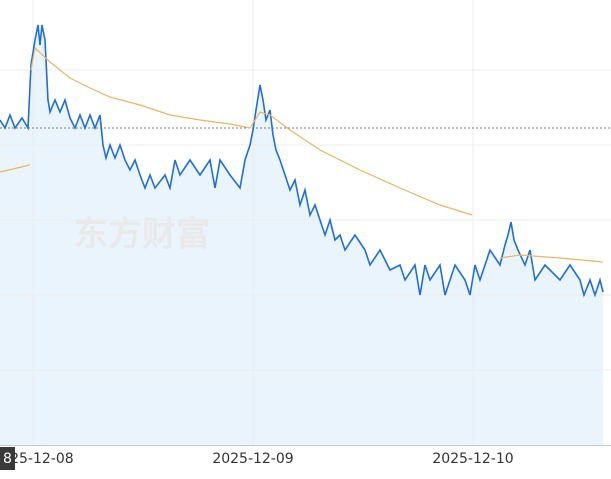 The height and width of the screenshot is (479, 611). What do you see at coordinates (252, 459) in the screenshot?
I see `x-tick-label: 2025-12-09` at bounding box center [252, 459].